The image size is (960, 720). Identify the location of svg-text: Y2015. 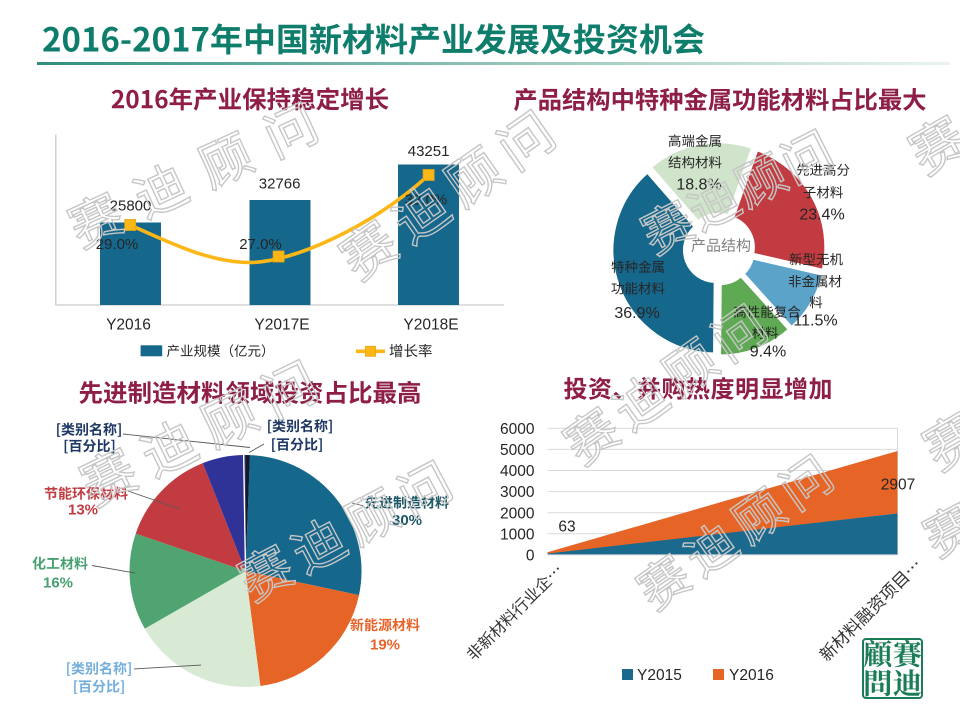
(659, 675).